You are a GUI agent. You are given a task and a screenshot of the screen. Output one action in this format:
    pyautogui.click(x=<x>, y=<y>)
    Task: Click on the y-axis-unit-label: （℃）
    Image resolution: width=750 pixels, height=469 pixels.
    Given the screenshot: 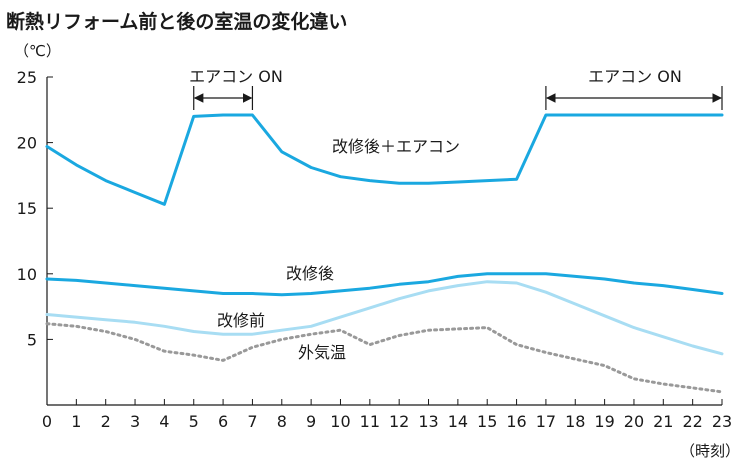 What is the action you would take?
    pyautogui.click(x=37, y=51)
    